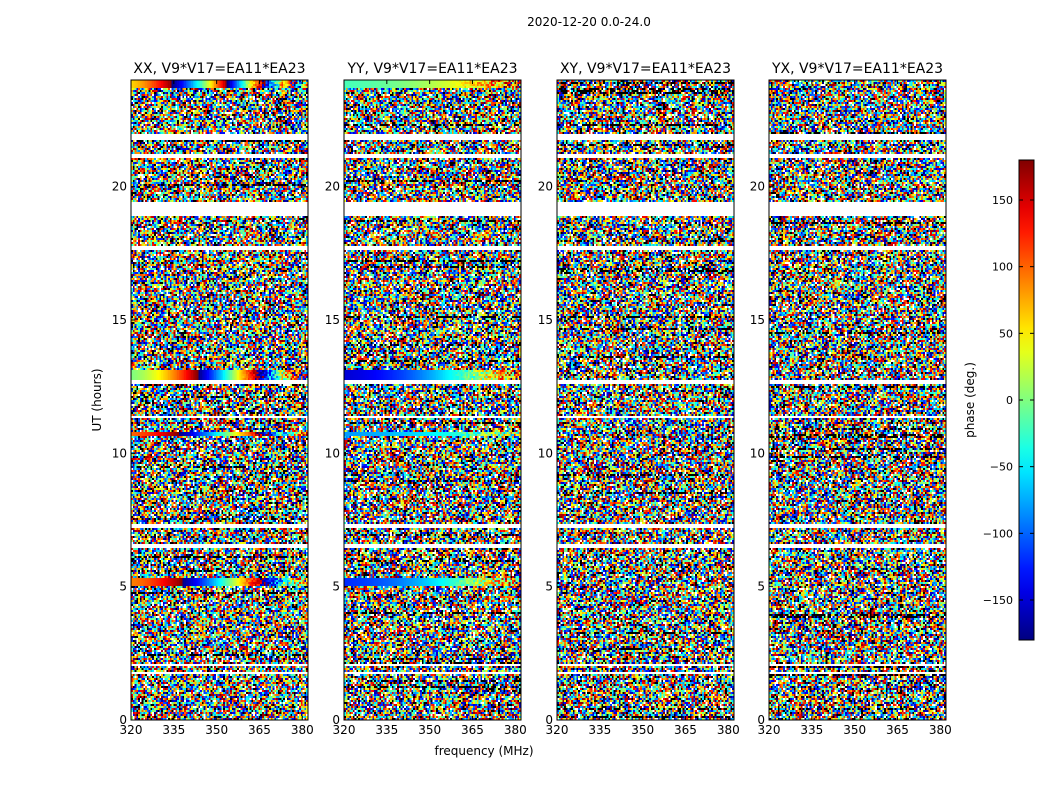 This screenshot has height=800, width=1050. Describe the element at coordinates (1002, 200) in the screenshot. I see `colorbar-tick-label: 150` at that location.